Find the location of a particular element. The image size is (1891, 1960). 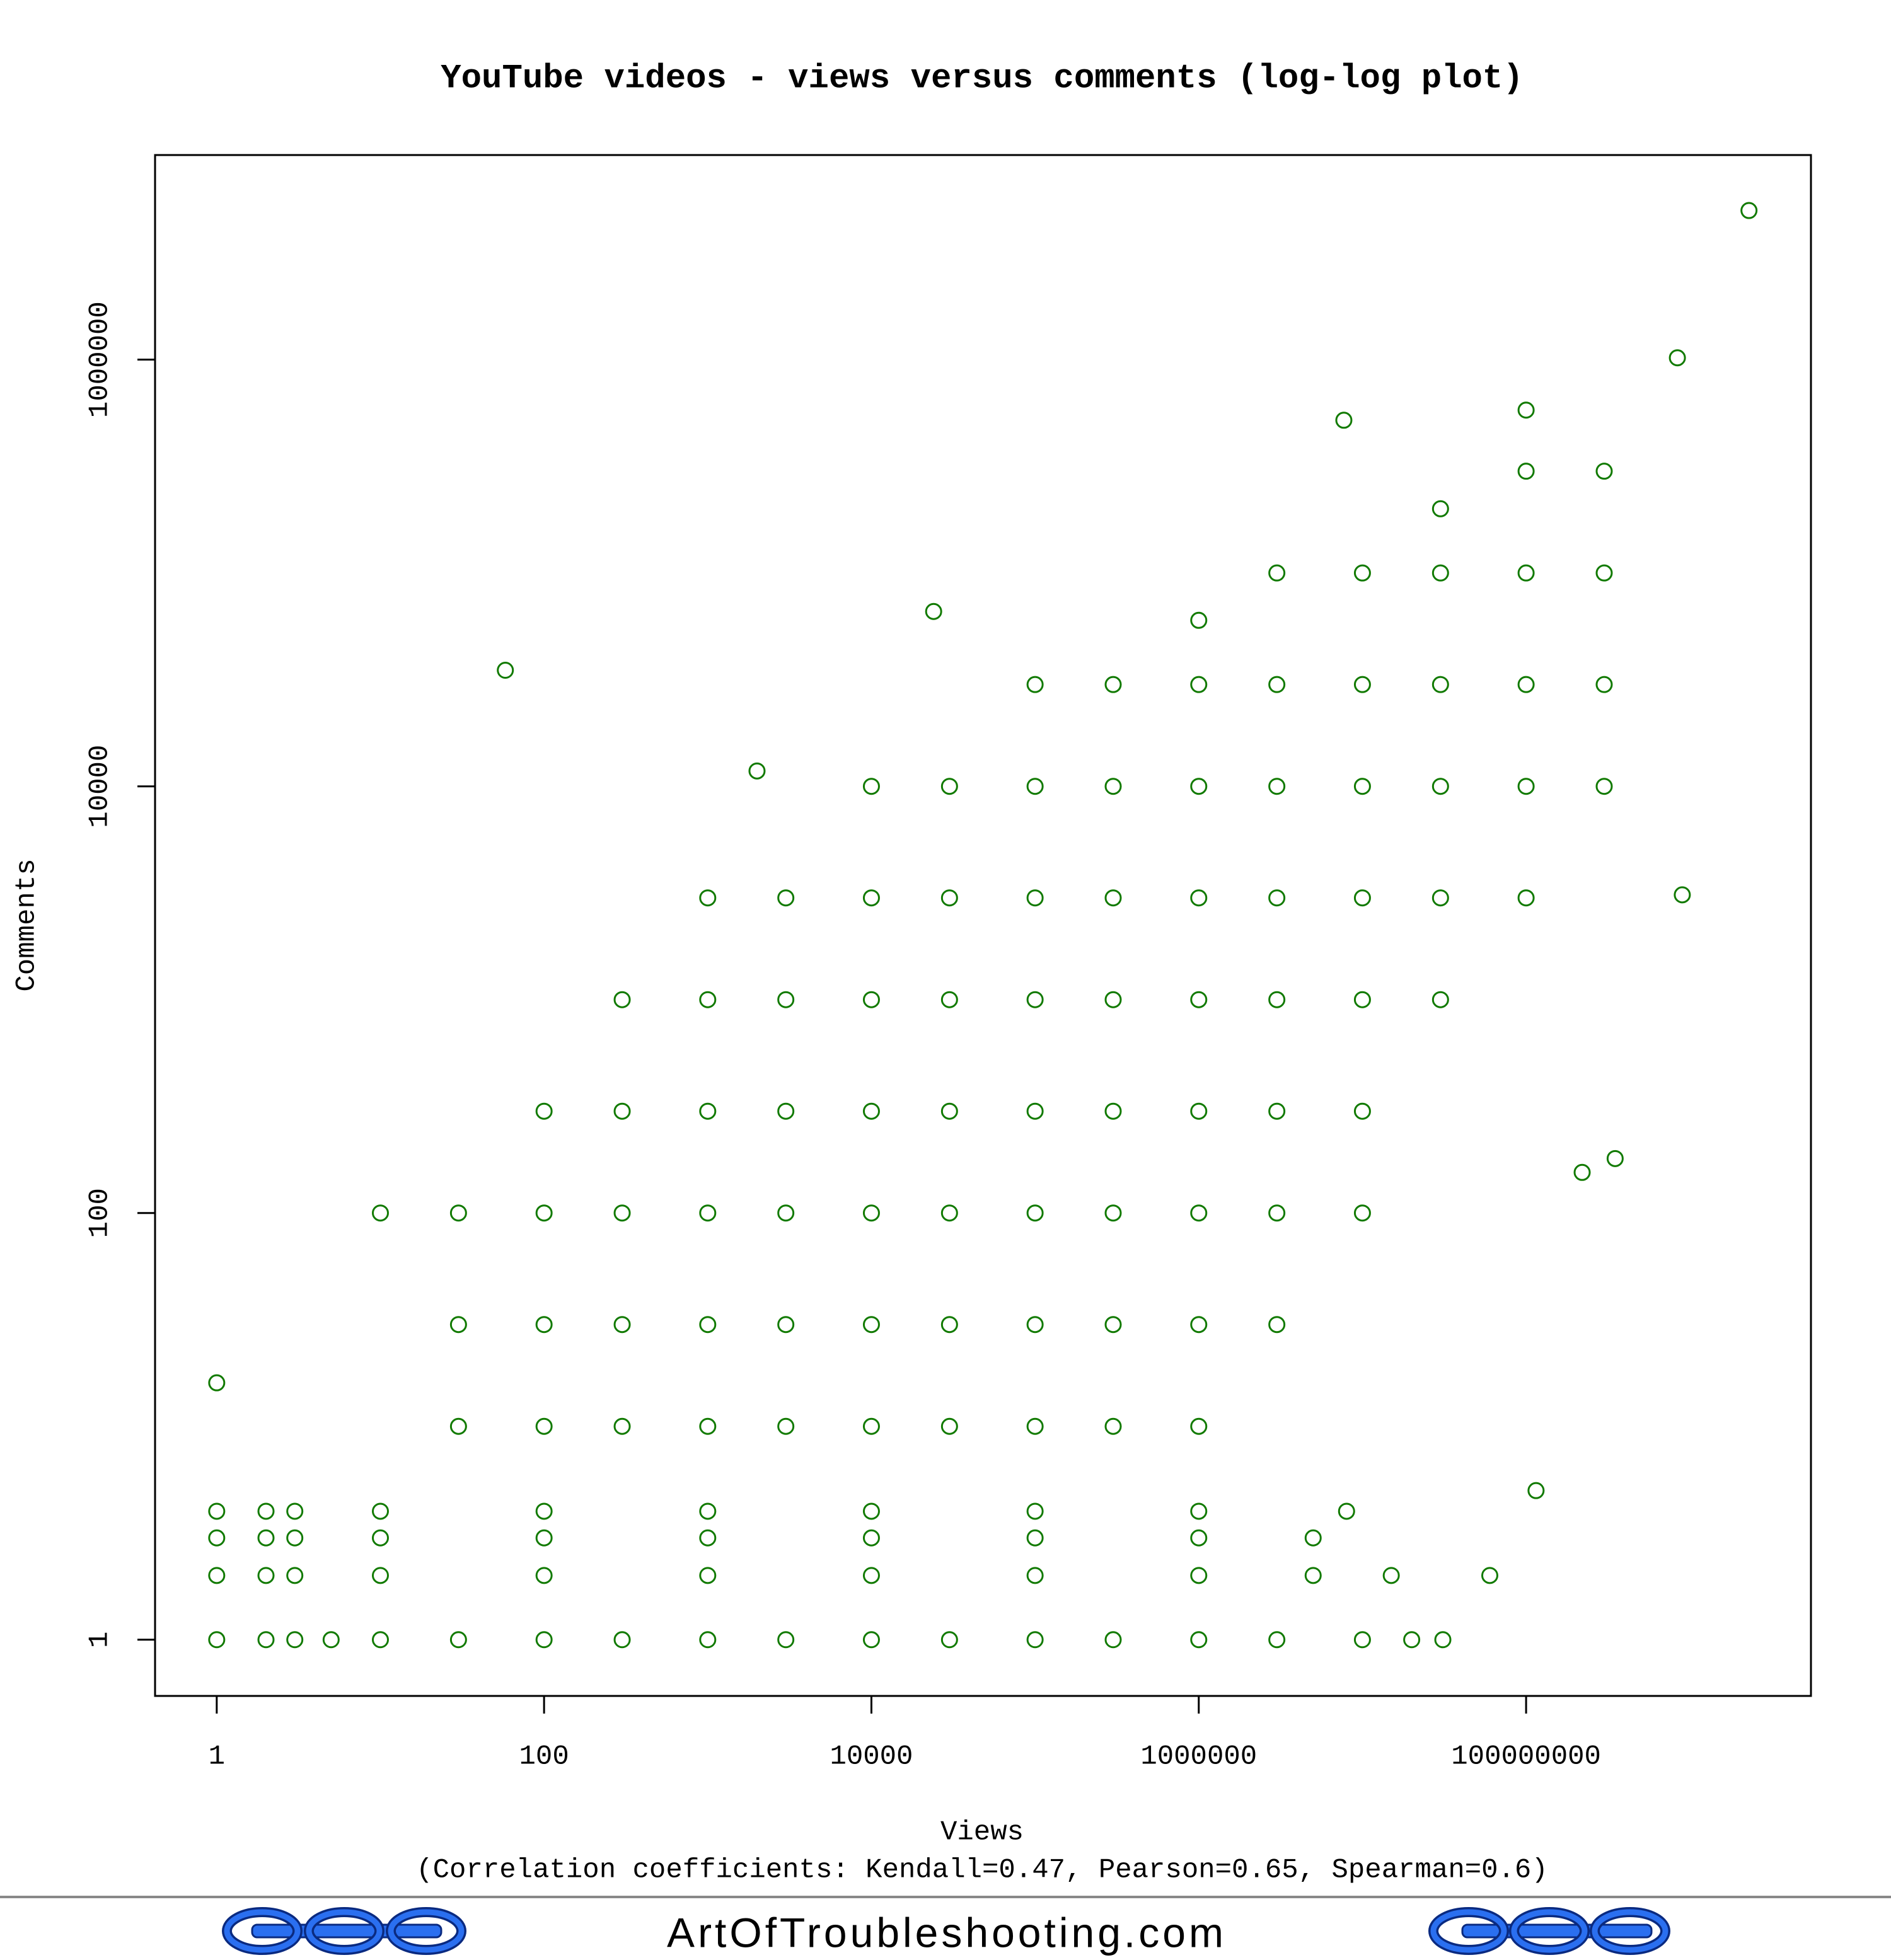

x-tick-label: 1000000 is located at coordinates (1198, 1757).